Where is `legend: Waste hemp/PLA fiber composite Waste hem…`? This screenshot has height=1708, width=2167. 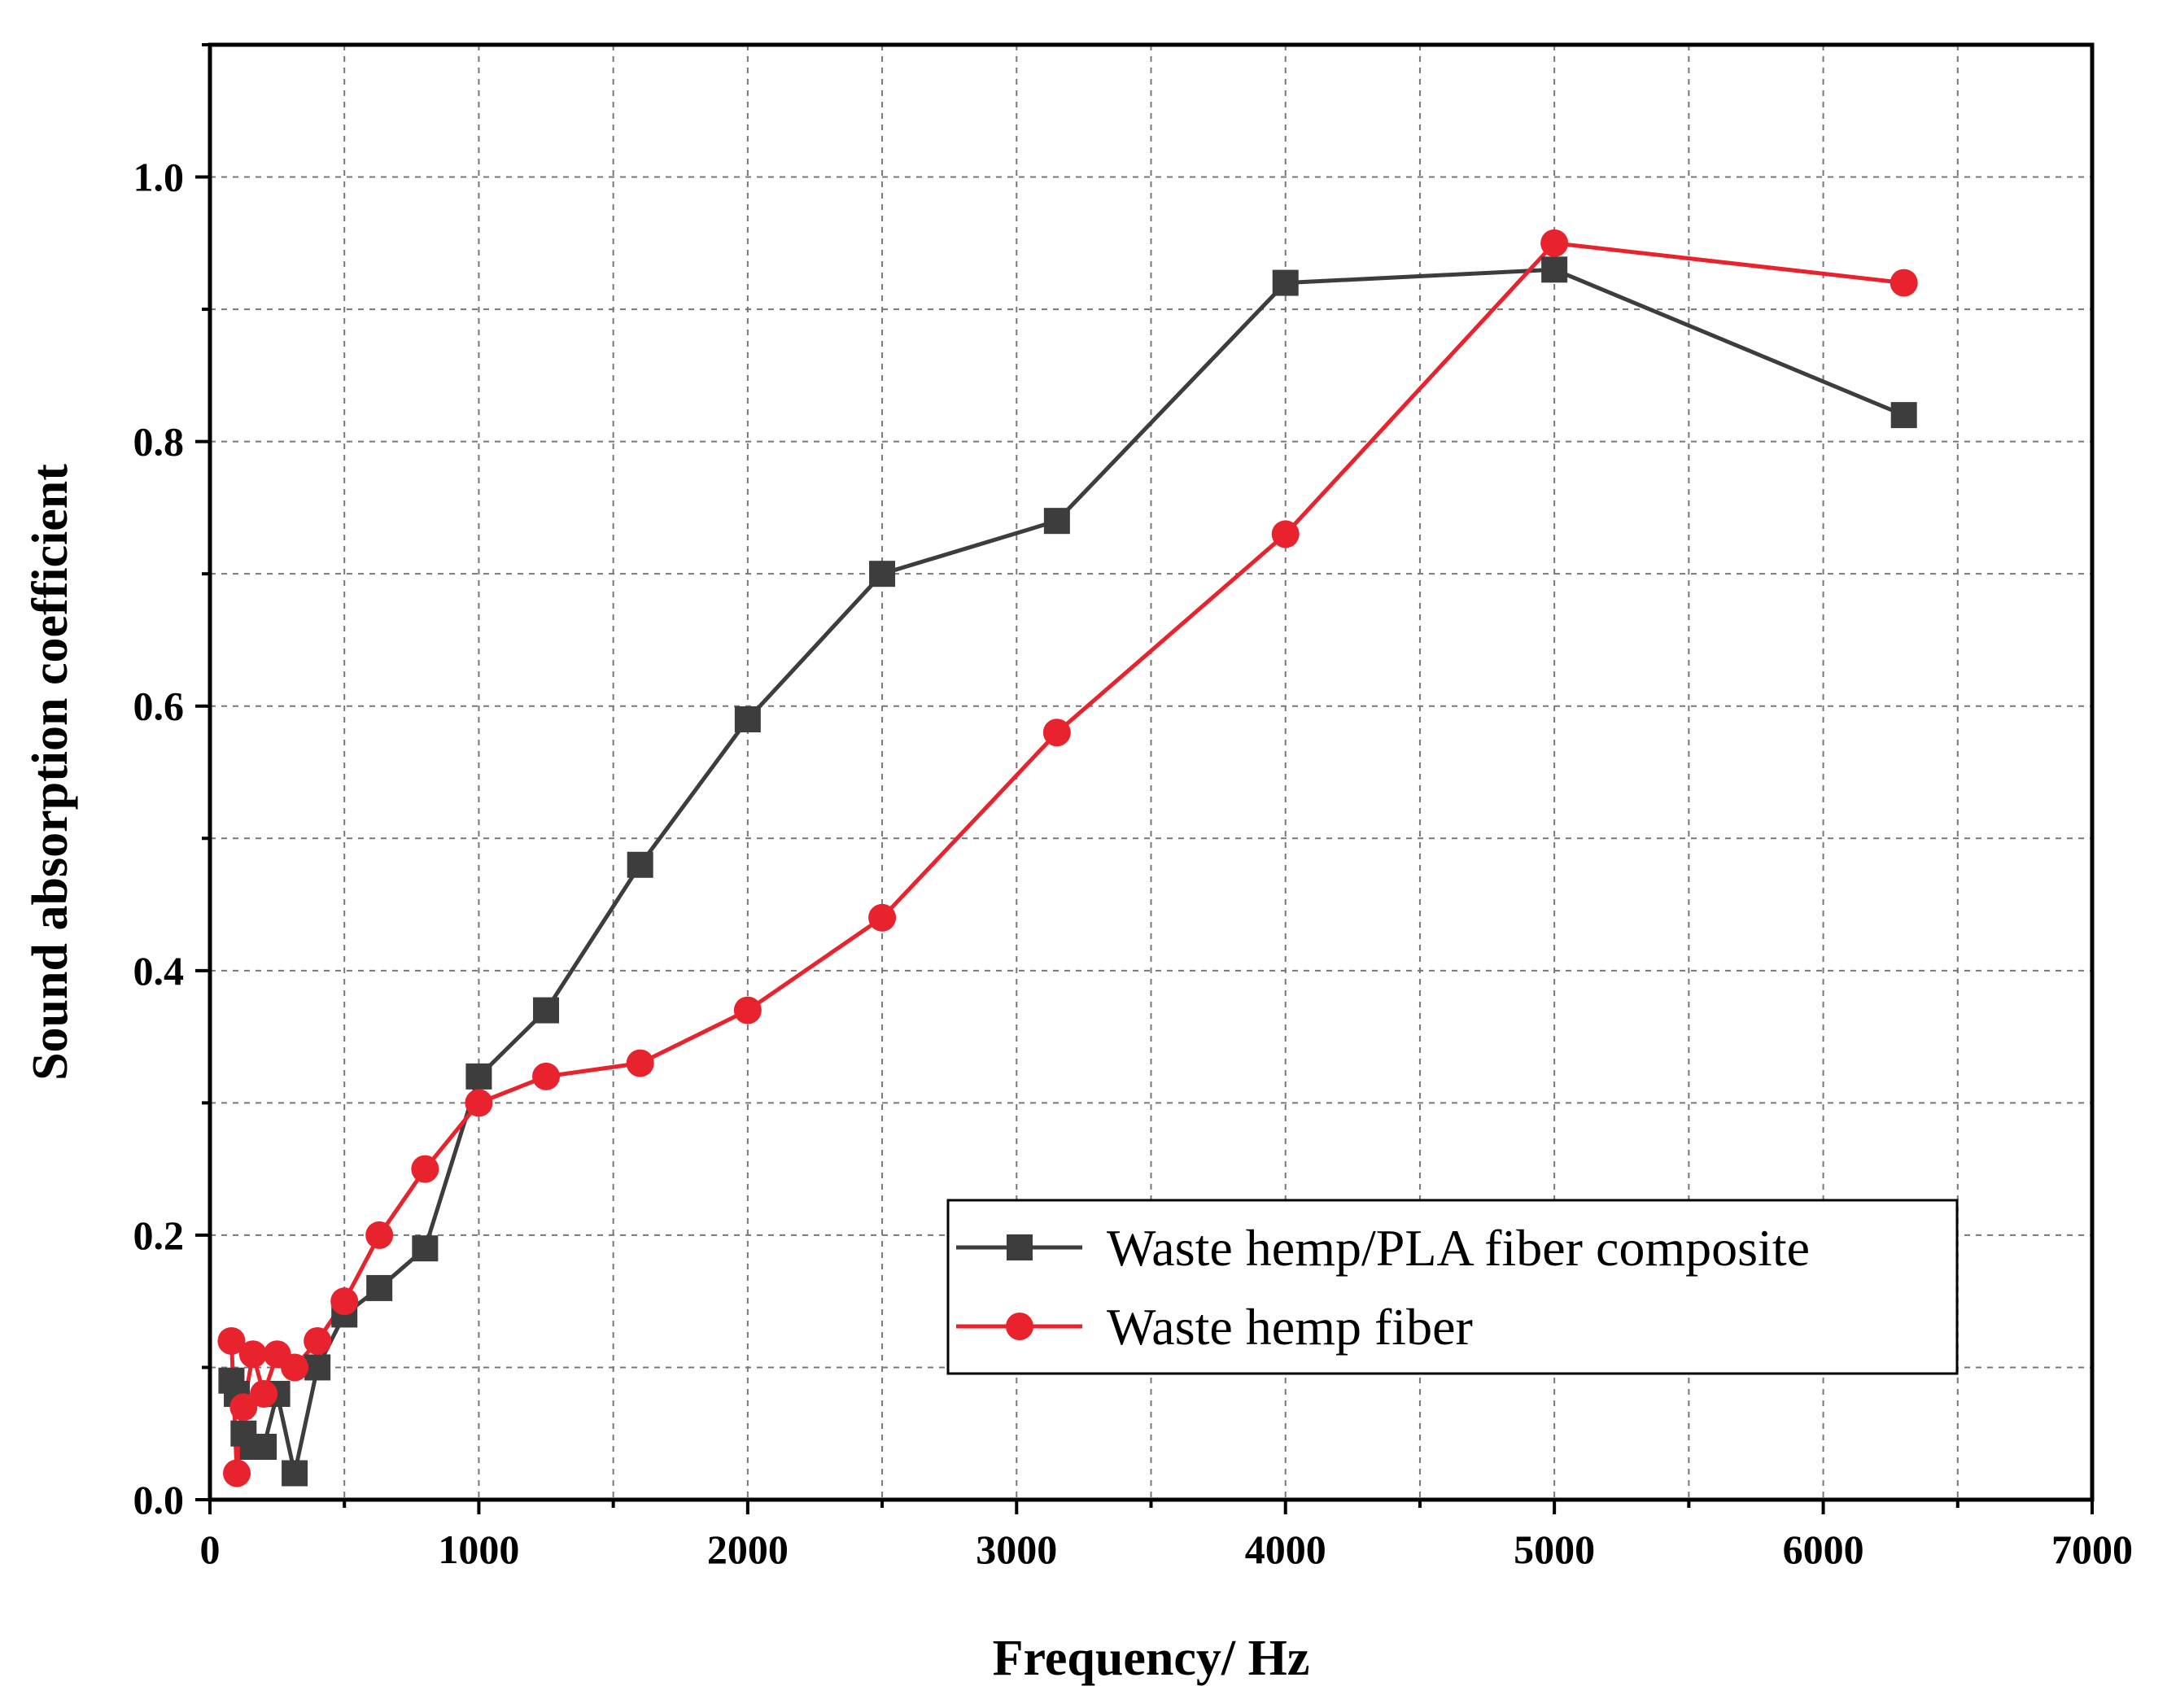 legend: Waste hemp/PLA fiber composite Waste hem… is located at coordinates (1452, 1287).